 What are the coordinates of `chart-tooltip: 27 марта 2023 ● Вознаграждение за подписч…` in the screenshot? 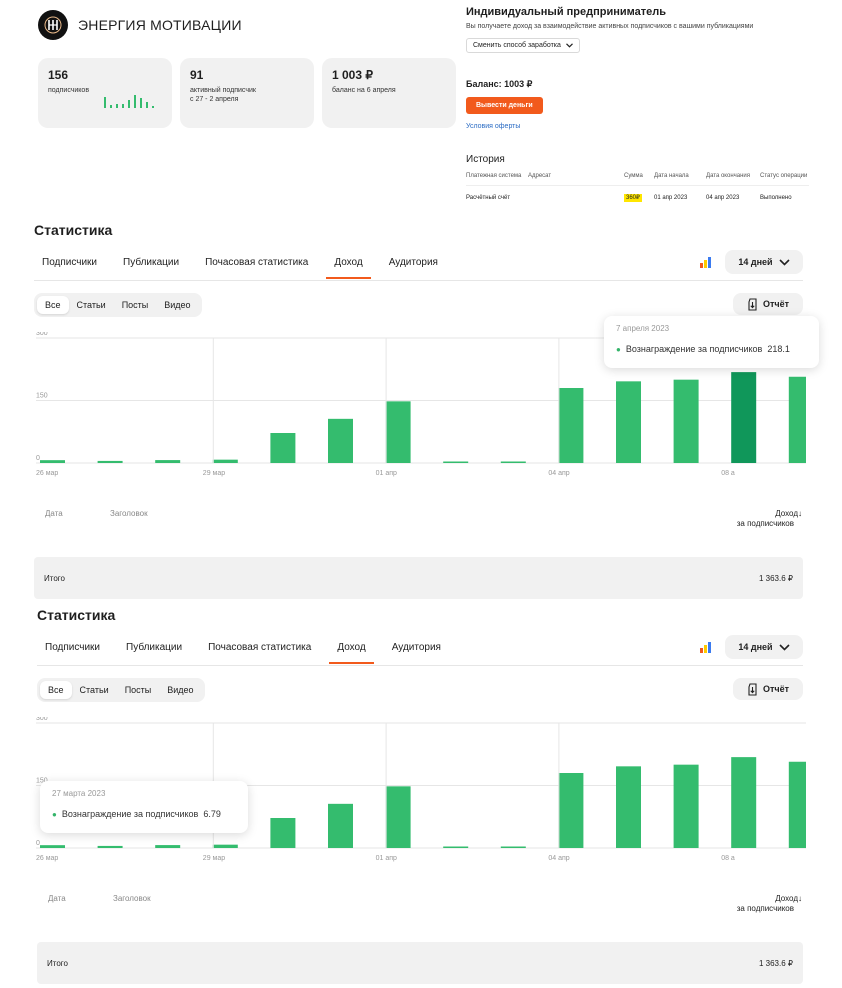 It's located at (144, 807).